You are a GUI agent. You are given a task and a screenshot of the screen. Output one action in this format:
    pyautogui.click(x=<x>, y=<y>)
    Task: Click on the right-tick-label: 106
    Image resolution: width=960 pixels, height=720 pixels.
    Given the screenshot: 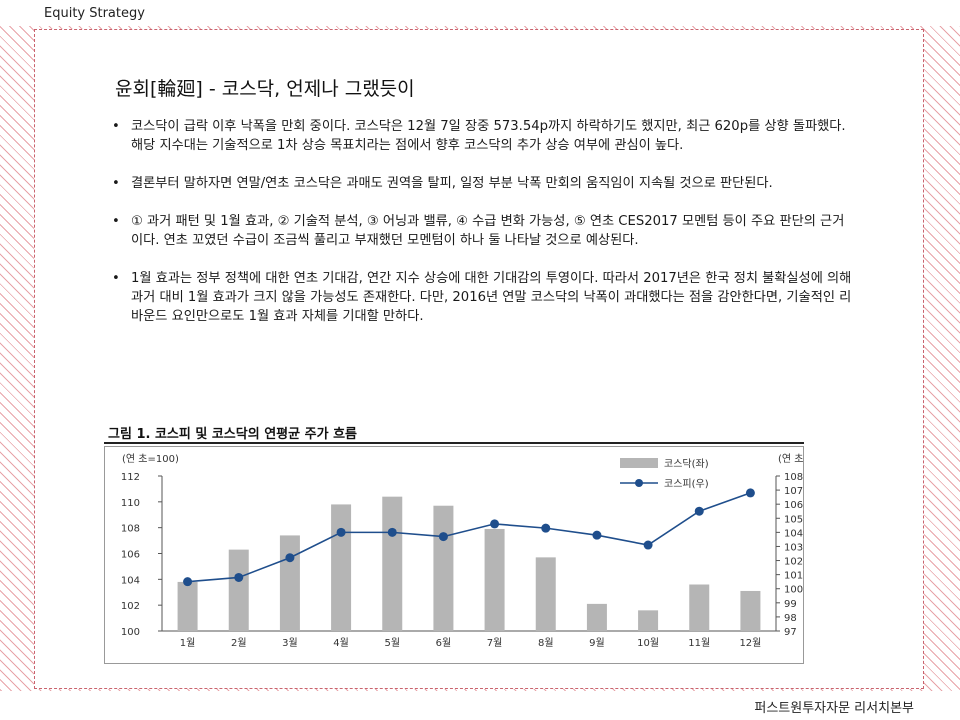 What is the action you would take?
    pyautogui.click(x=793, y=505)
    